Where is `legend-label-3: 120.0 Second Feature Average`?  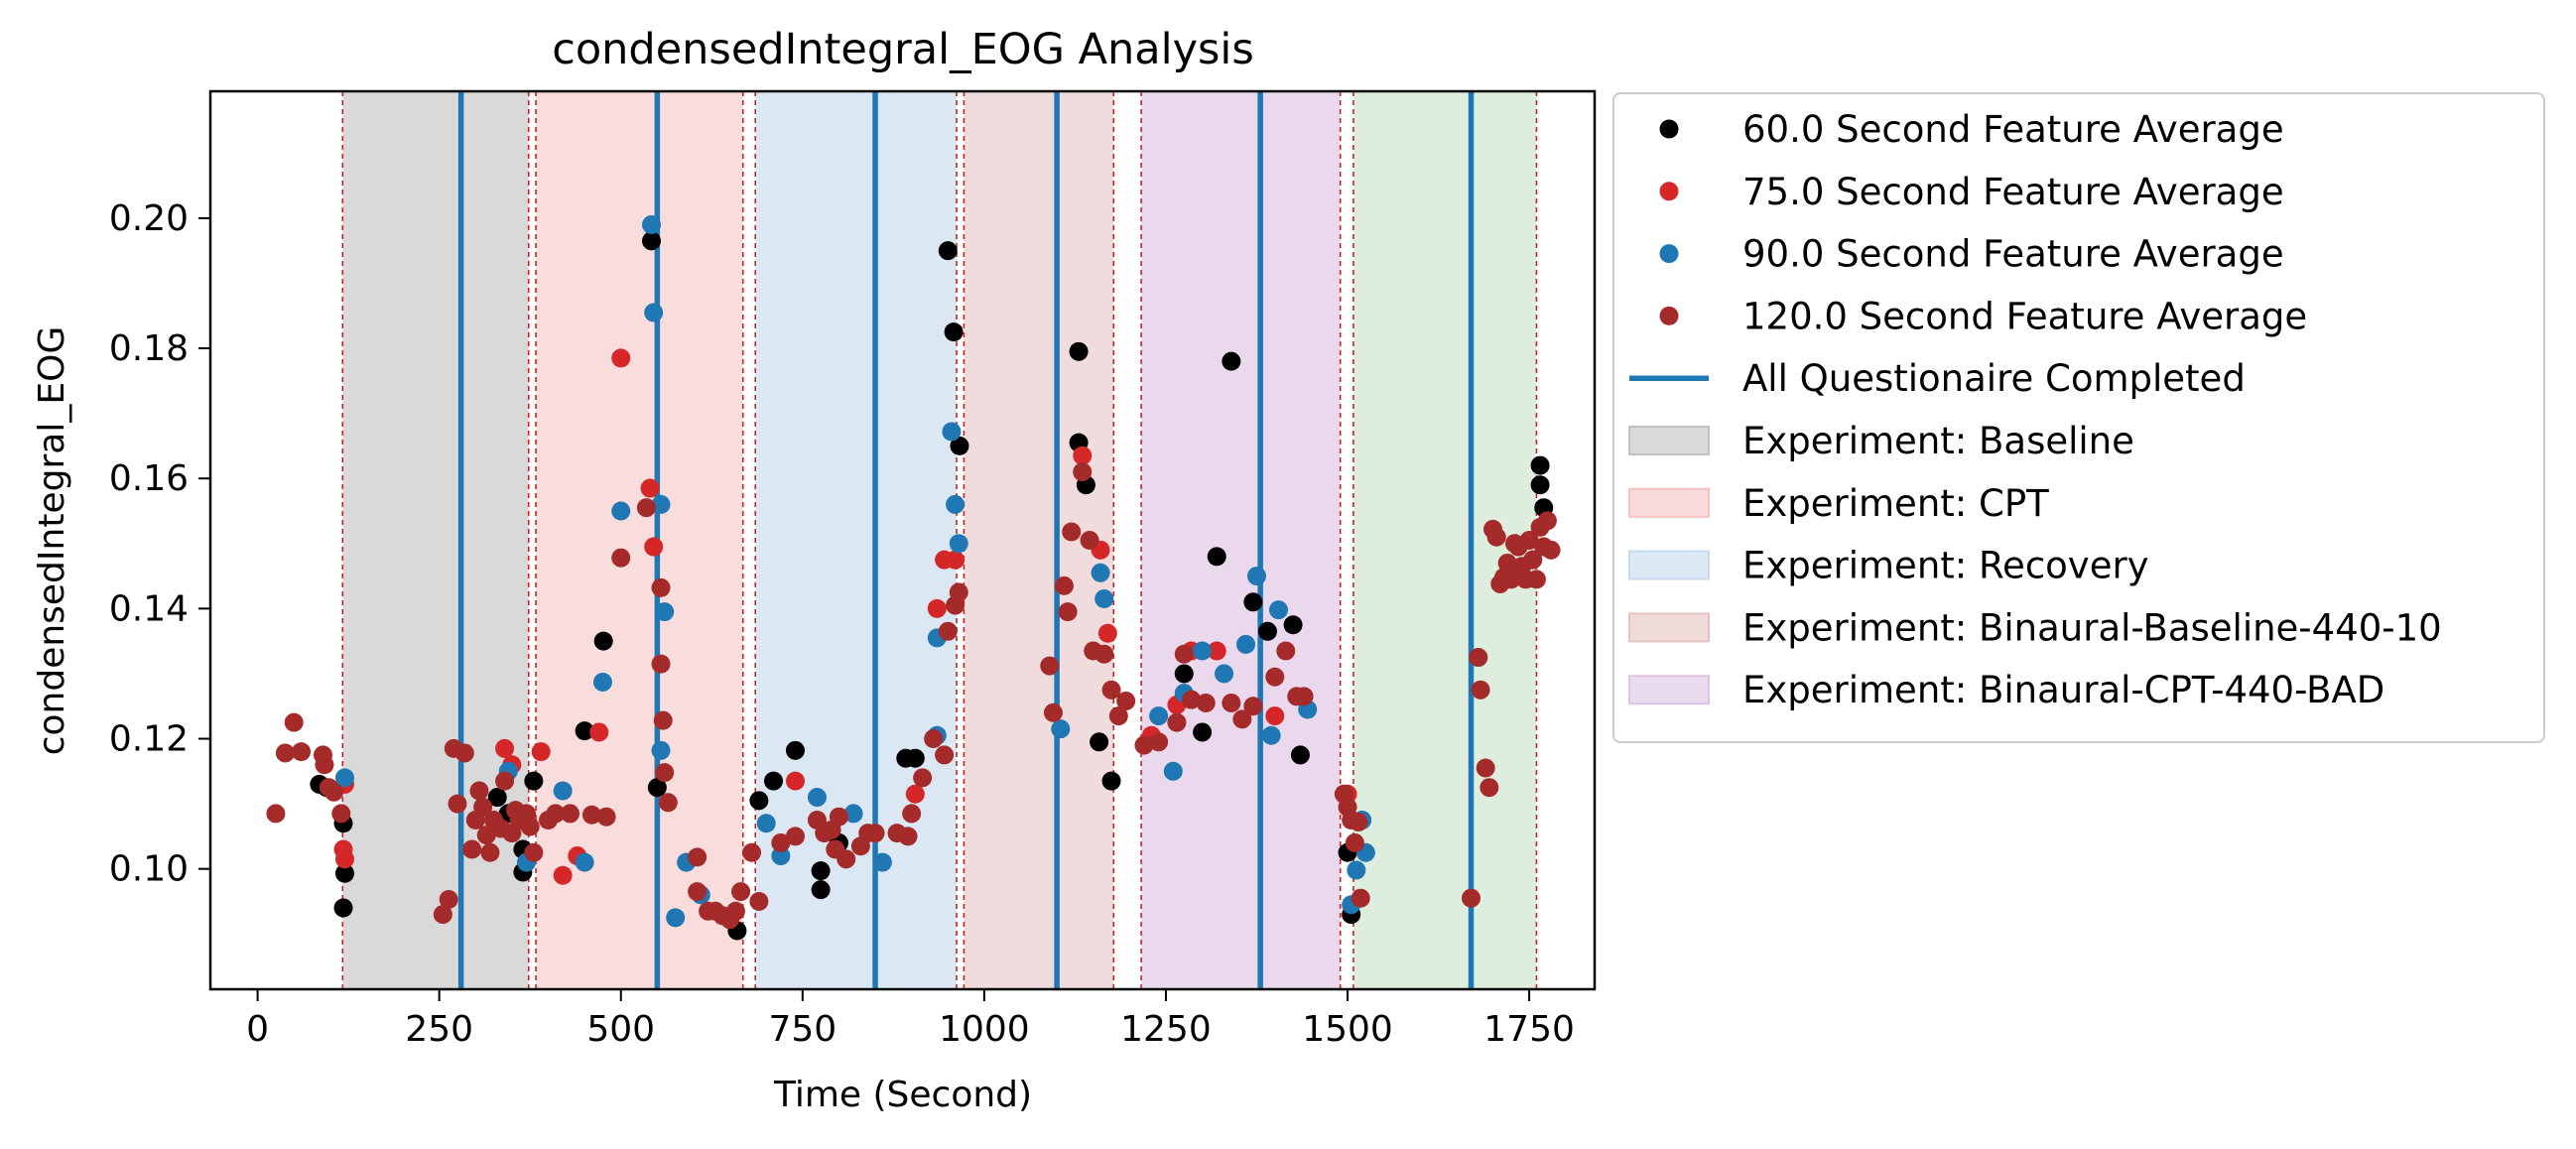
legend-label-3: 120.0 Second Feature Average is located at coordinates (2025, 316).